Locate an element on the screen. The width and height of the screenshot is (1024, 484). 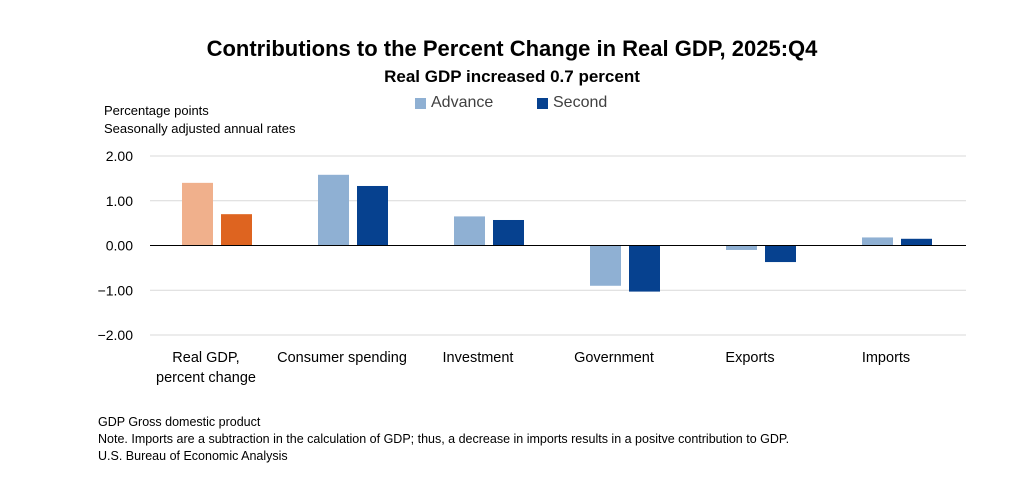
y-tick-label: 2.00 is located at coordinates (119, 156).